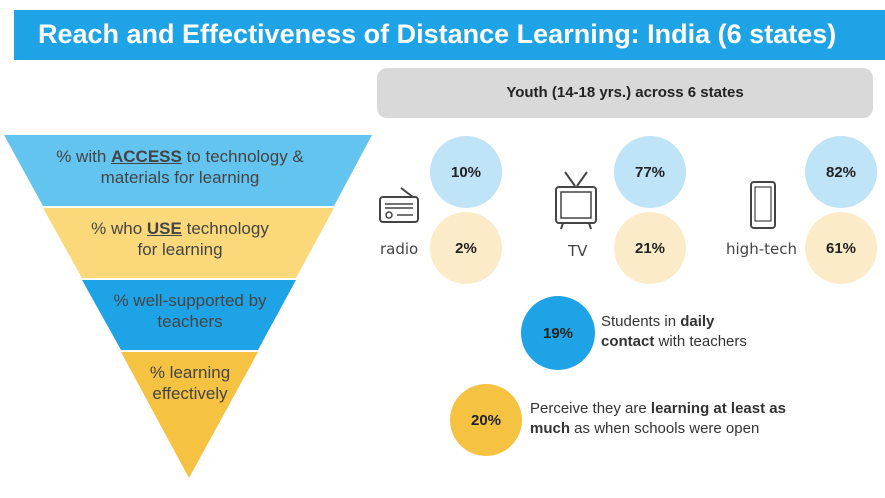 This screenshot has height=498, width=885. Describe the element at coordinates (841, 172) in the screenshot. I see `high-tech-access-value: 82%` at that location.